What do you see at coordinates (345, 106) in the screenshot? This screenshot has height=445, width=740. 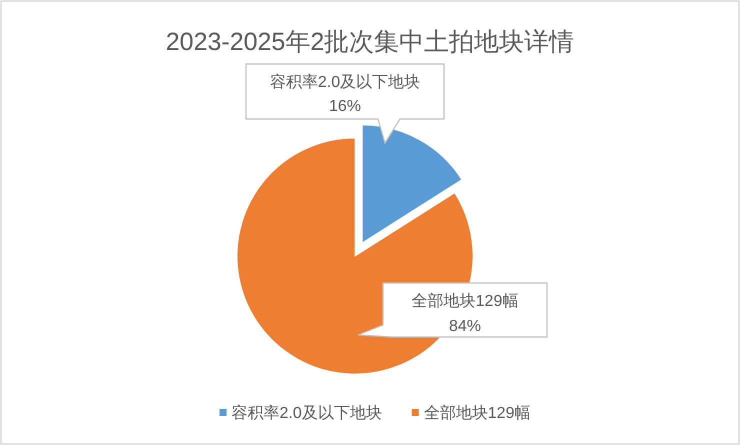 I see `data-label: 16%` at bounding box center [345, 106].